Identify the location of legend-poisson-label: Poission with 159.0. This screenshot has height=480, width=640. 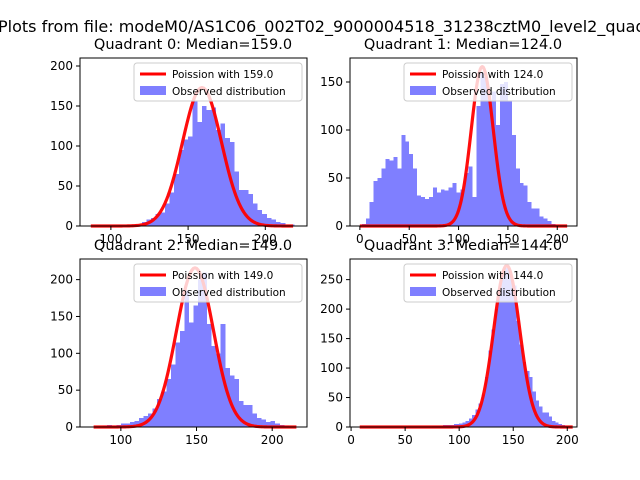
(222, 75).